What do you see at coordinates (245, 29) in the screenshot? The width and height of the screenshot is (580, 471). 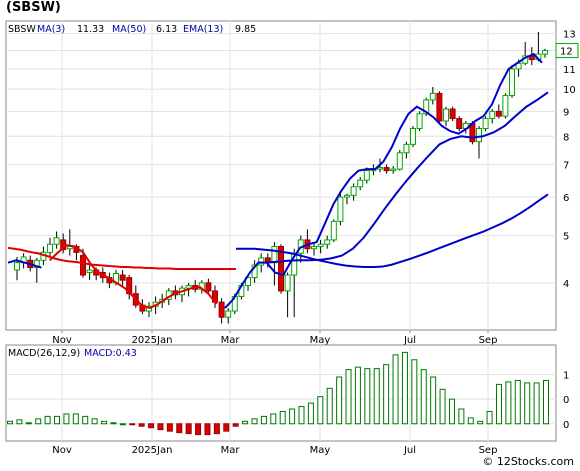 I see `legend-item: 9.85` at bounding box center [245, 29].